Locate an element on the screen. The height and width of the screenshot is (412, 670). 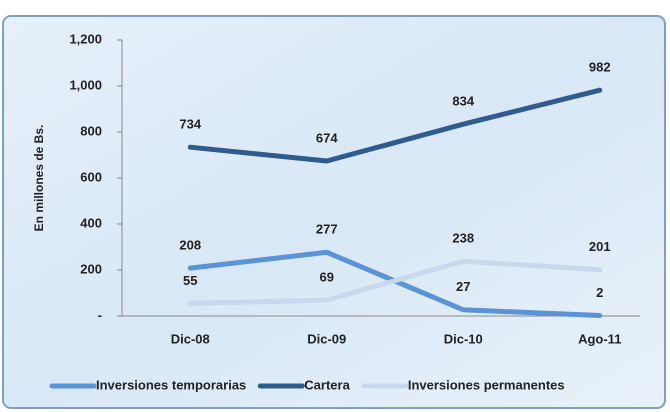
data-label: 238 is located at coordinates (463, 238).